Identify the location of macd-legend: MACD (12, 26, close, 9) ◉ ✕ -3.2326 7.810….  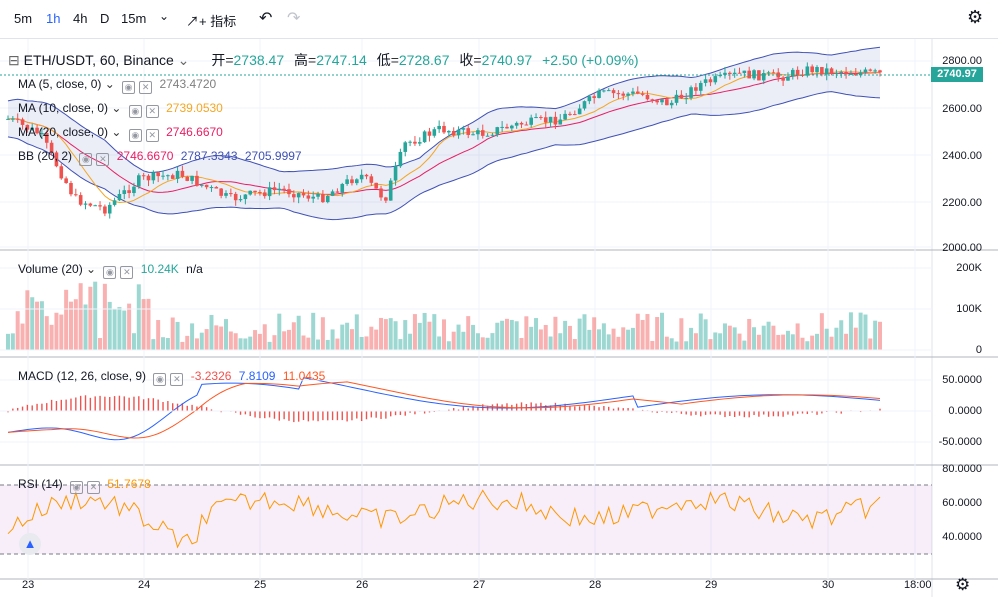
(171, 377).